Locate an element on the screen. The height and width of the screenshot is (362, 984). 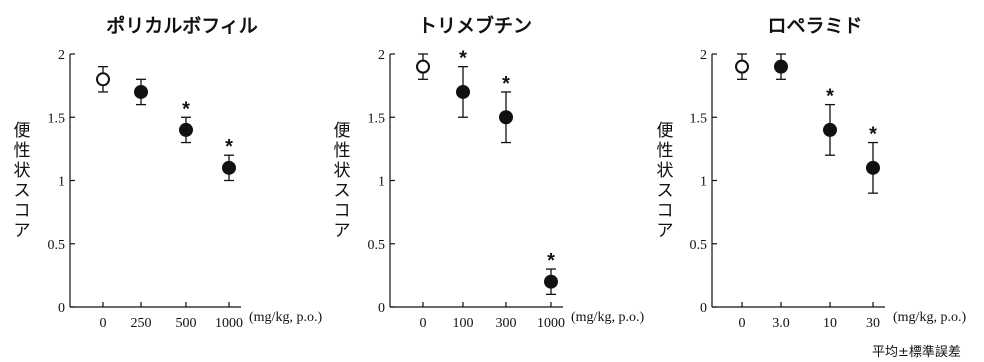
chart-title: トリメブチン is located at coordinates (475, 25).